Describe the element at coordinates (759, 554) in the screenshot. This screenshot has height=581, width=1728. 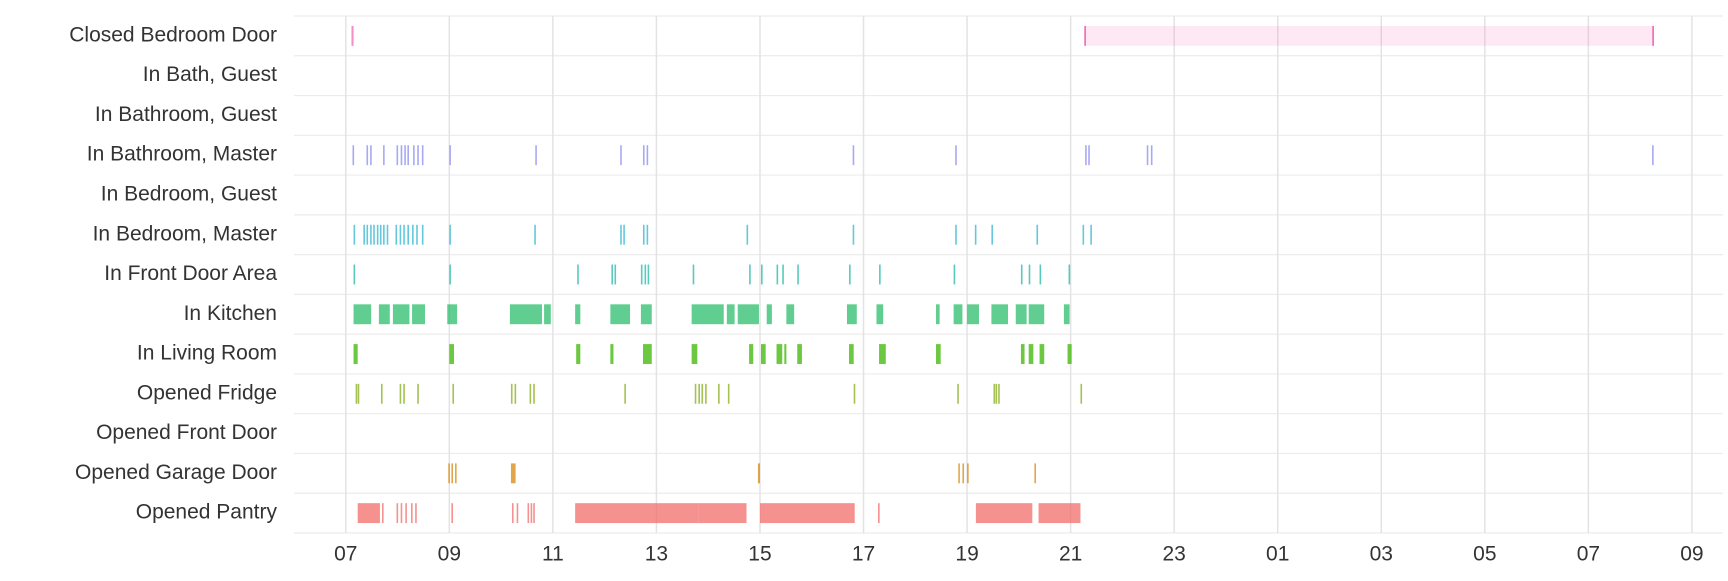
I see `x-tick-label: 15` at that location.